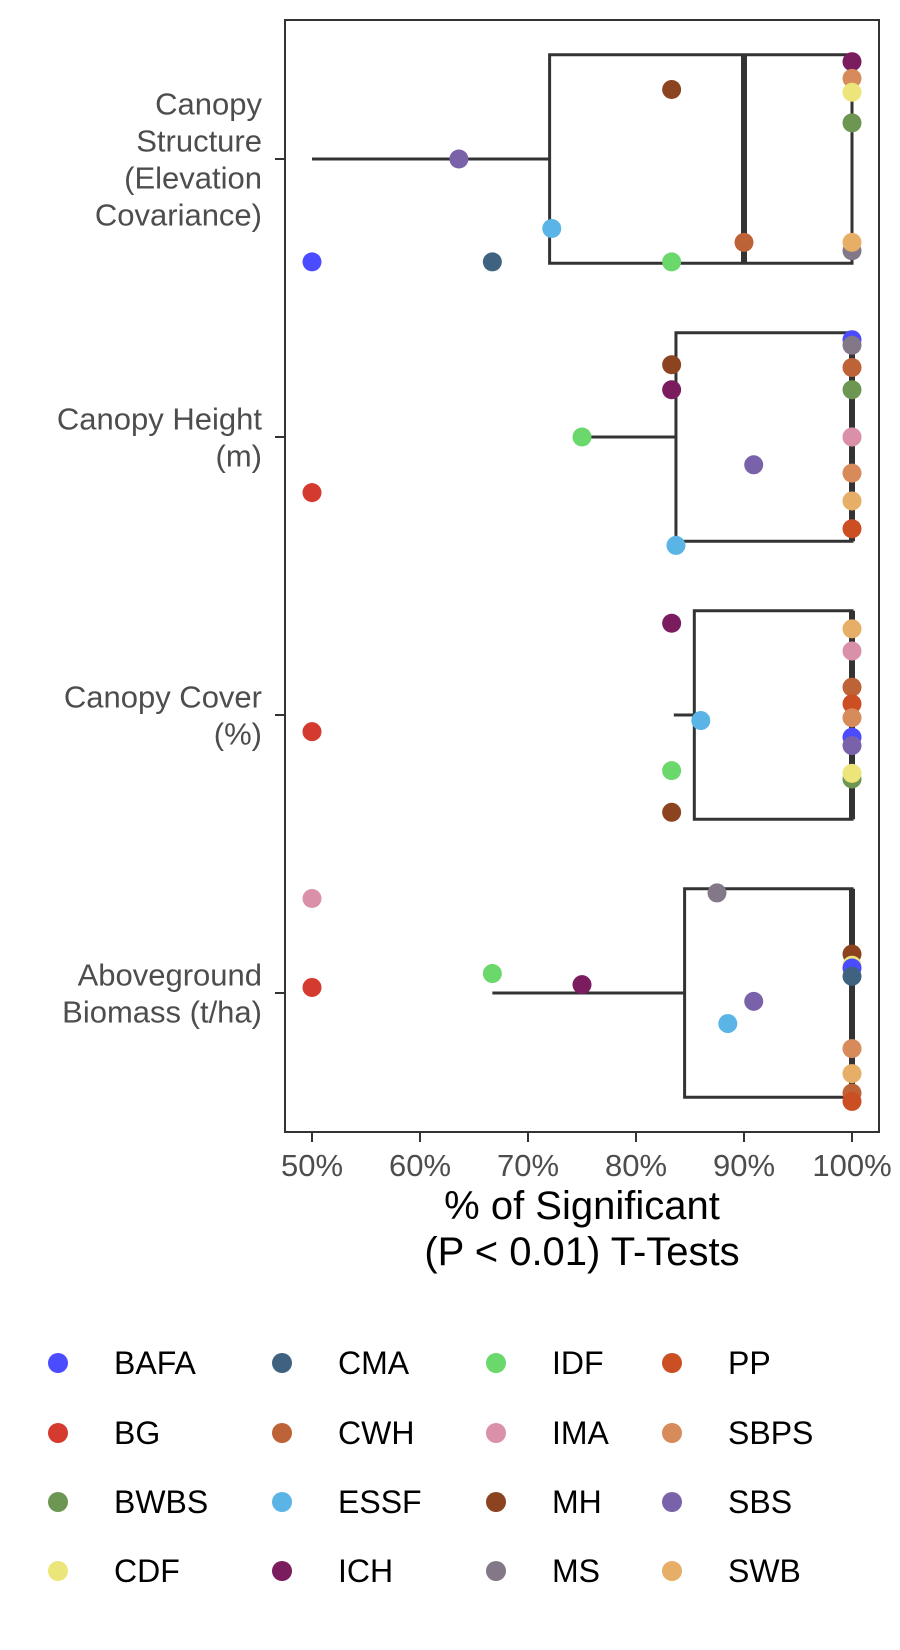 The height and width of the screenshot is (1650, 900). I want to click on legend-item-idf: IDF, so click(545, 1363).